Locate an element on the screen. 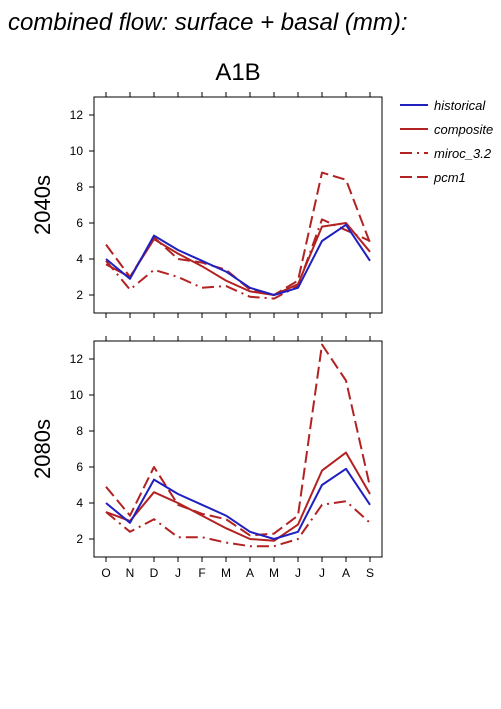 This screenshot has height=709, width=501. x-tick-label: O is located at coordinates (105, 573).